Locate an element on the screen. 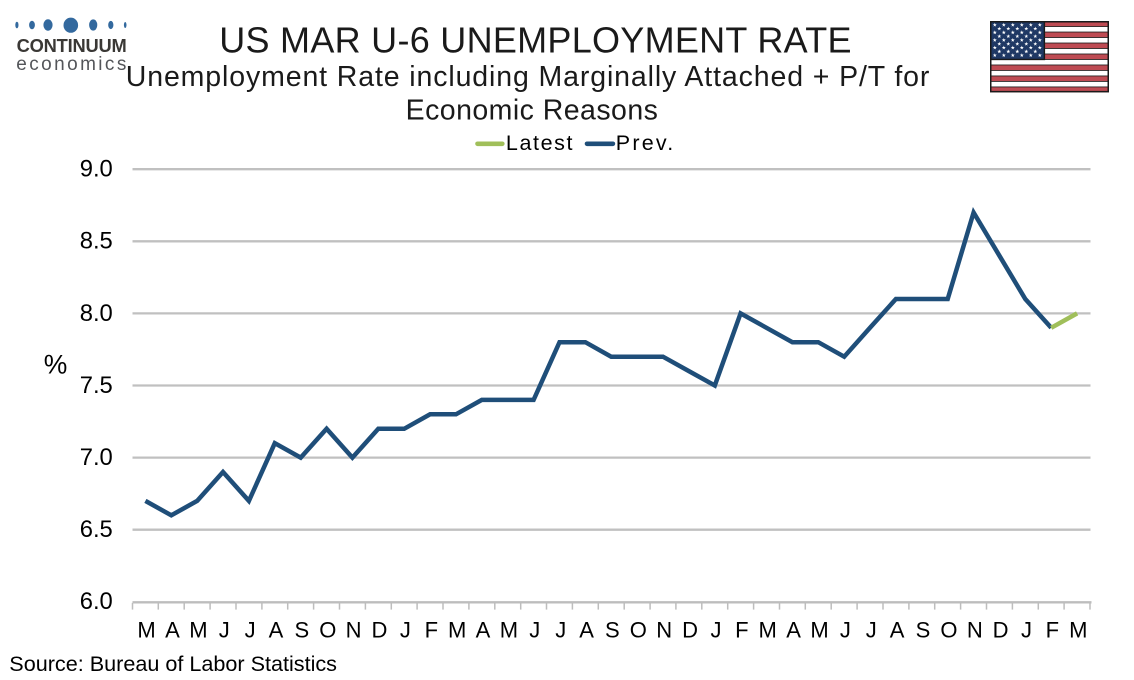 The width and height of the screenshot is (1134, 680). svg-text: 6.5 is located at coordinates (96, 529).